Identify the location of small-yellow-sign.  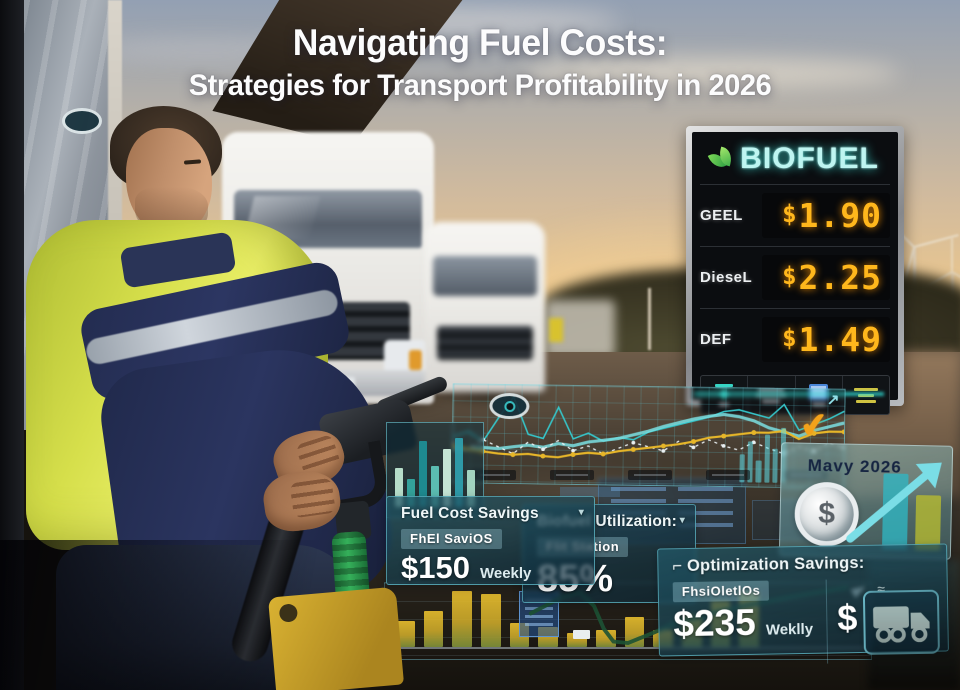
(556, 330).